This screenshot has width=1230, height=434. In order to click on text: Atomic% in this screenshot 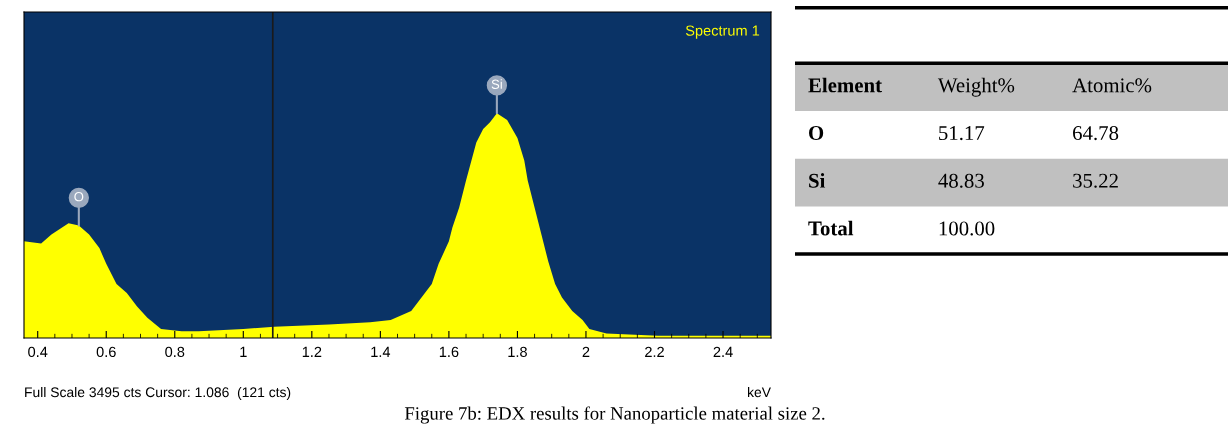, I will do `click(1112, 85)`.